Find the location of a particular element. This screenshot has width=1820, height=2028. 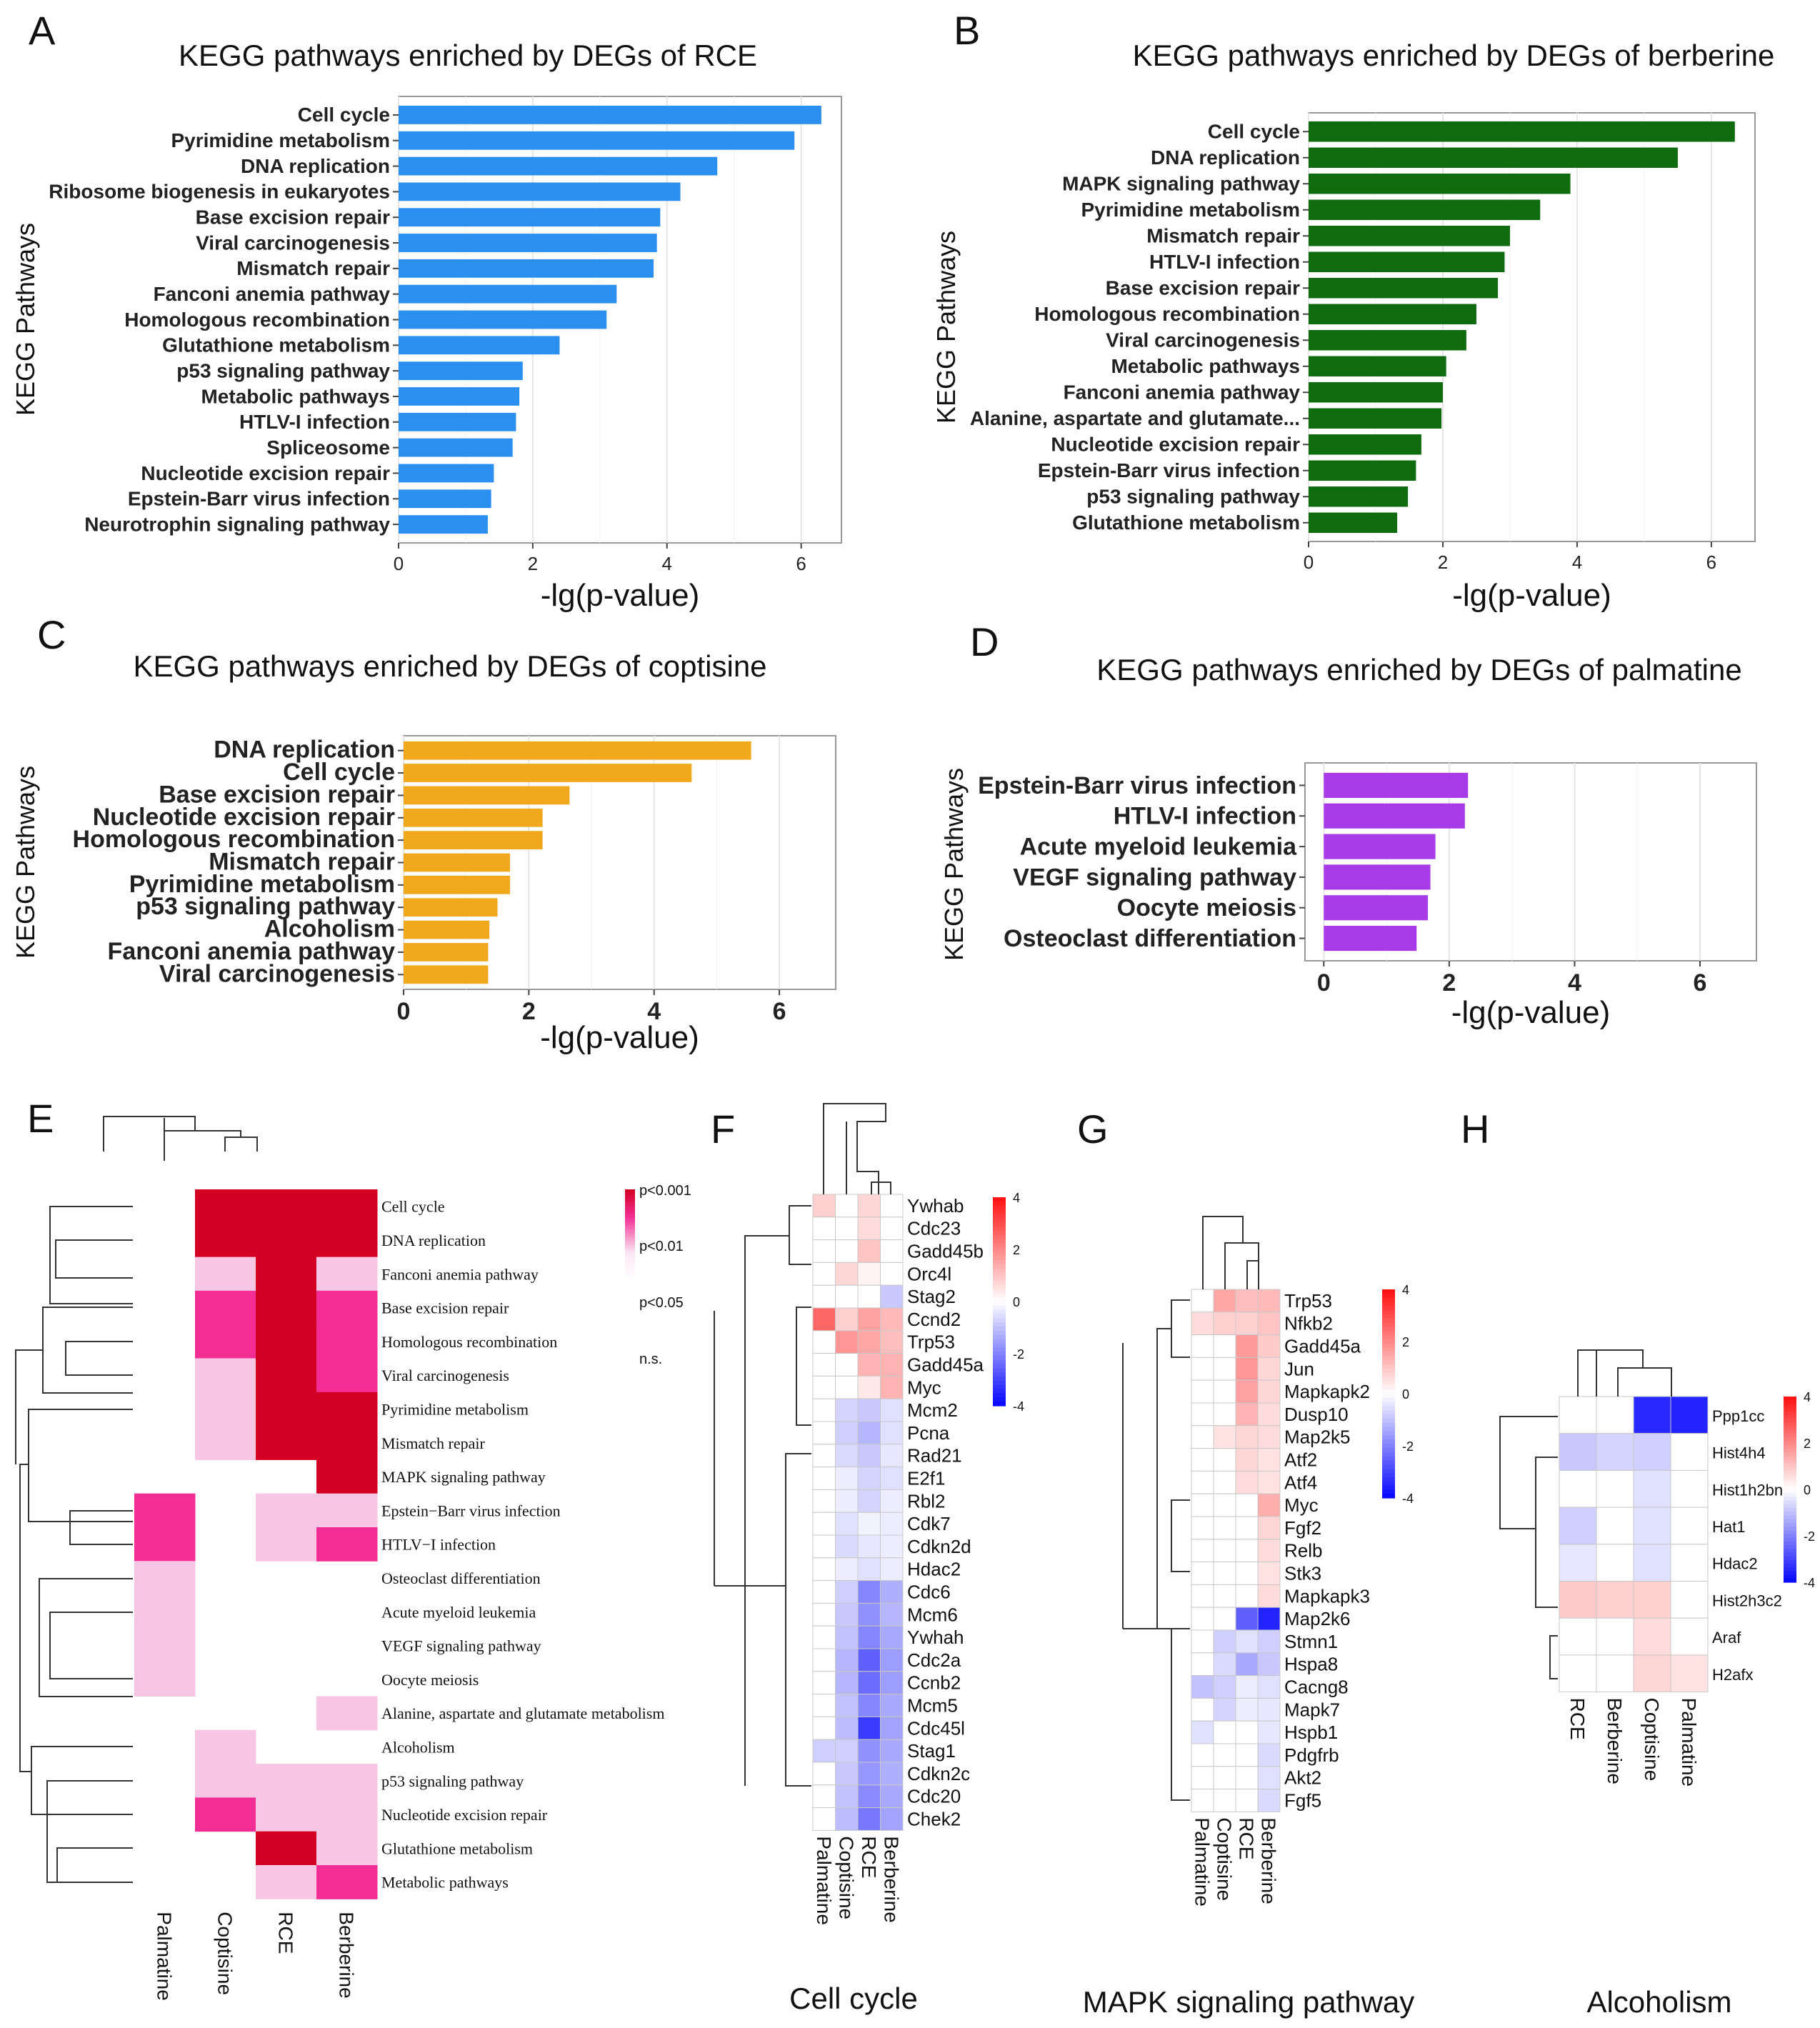

gene-label-f-3: Gadd45b is located at coordinates (945, 1252).